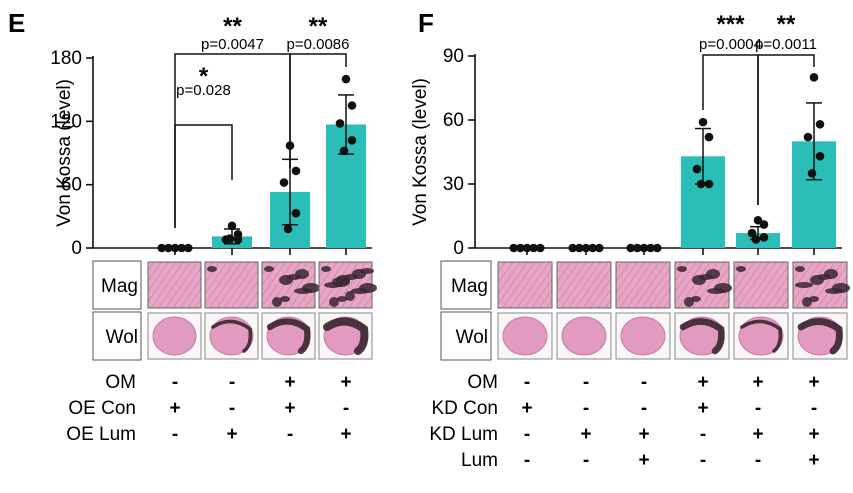  Describe the element at coordinates (730, 44) in the screenshot. I see `p-value-label: p=0.0004` at that location.